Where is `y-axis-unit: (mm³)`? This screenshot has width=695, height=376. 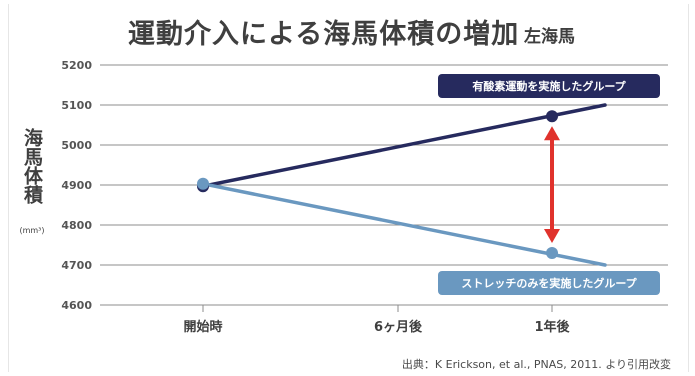 y-axis-unit: (mm³) is located at coordinates (32, 230).